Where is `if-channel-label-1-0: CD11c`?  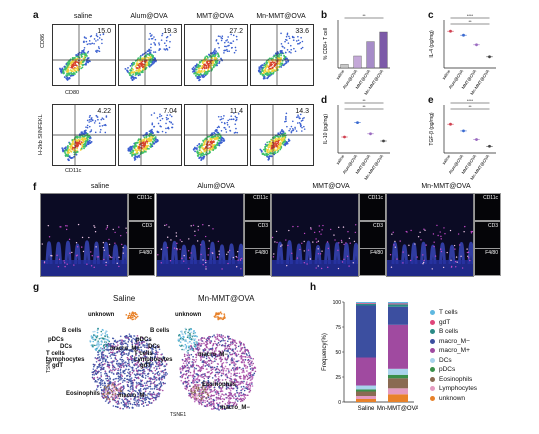 if-channel-label-1-0: CD11c is located at coordinates (260, 198).